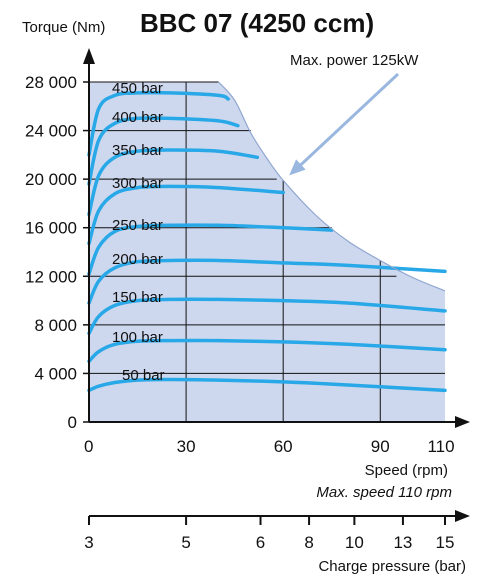 Image resolution: width=482 pixels, height=575 pixels. Describe the element at coordinates (89, 56) in the screenshot. I see `y-axis-arrow` at that location.